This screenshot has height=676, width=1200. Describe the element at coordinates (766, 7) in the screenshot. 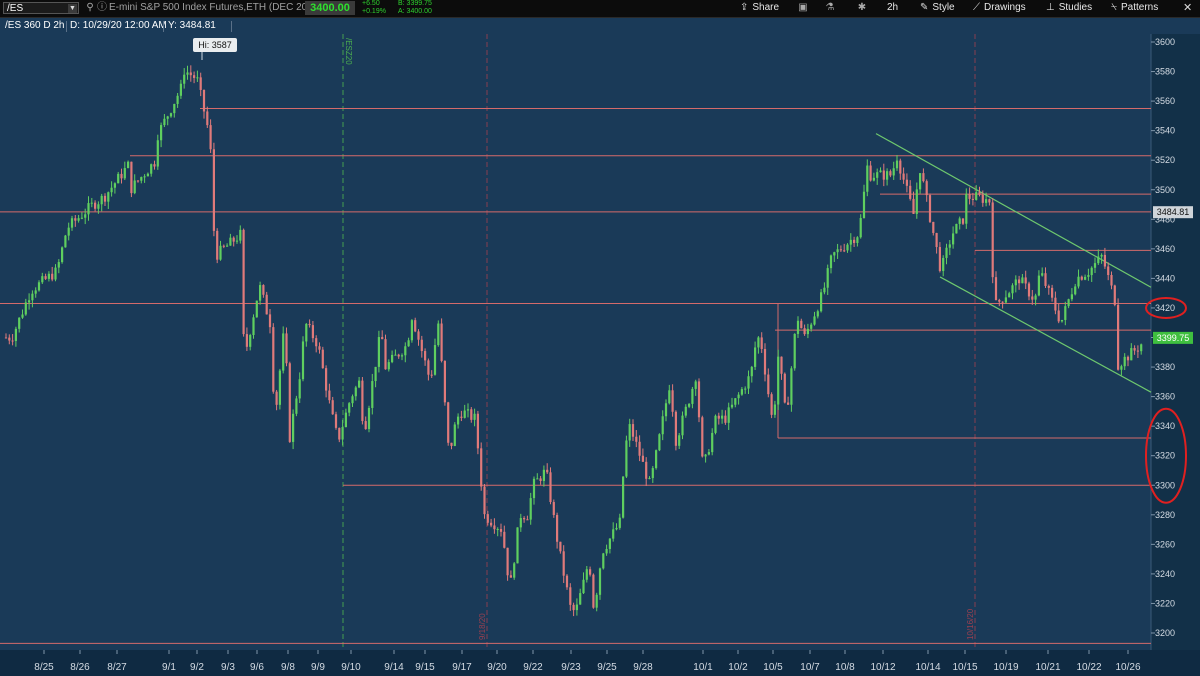

I see `share-label: Share` at that location.